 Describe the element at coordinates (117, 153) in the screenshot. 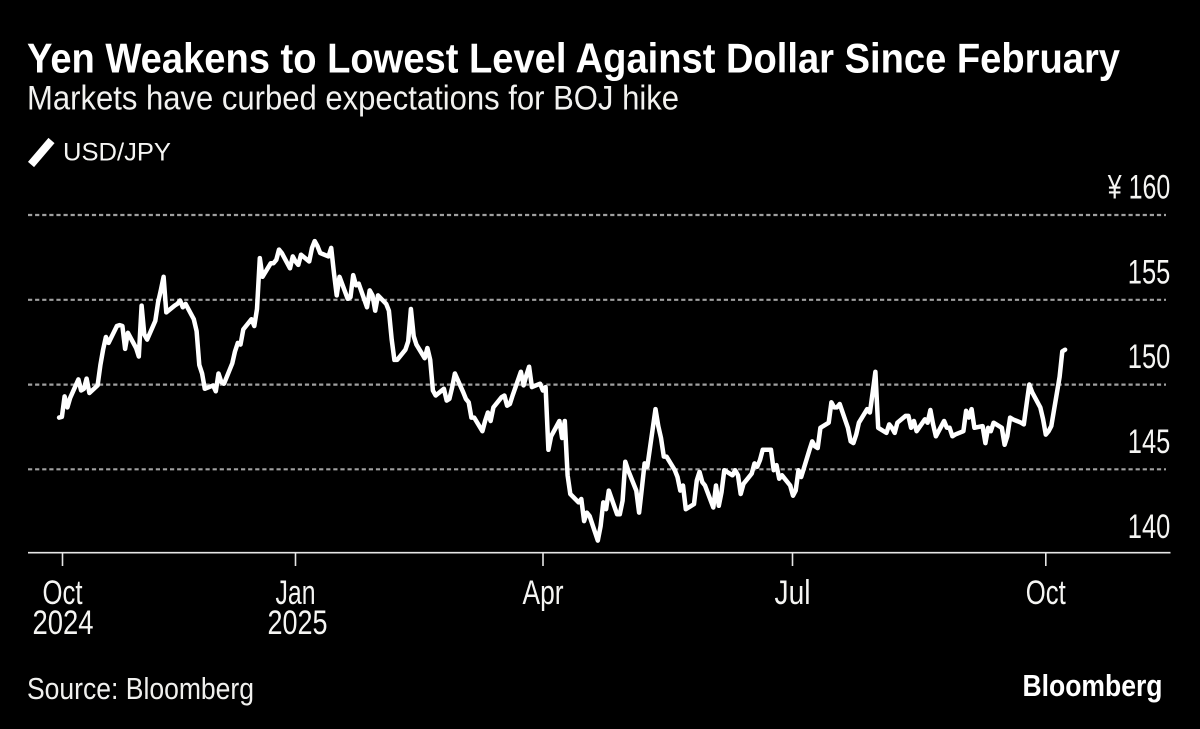

I see `svg-text: USD/JPY` at that location.